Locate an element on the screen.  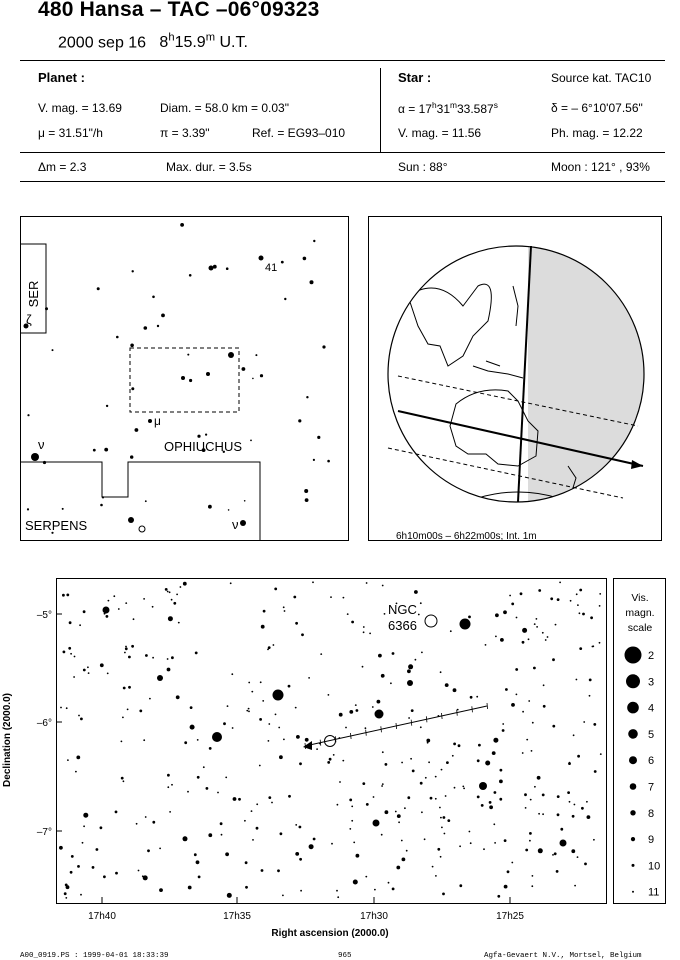
globe-outline is located at coordinates (516, 374).